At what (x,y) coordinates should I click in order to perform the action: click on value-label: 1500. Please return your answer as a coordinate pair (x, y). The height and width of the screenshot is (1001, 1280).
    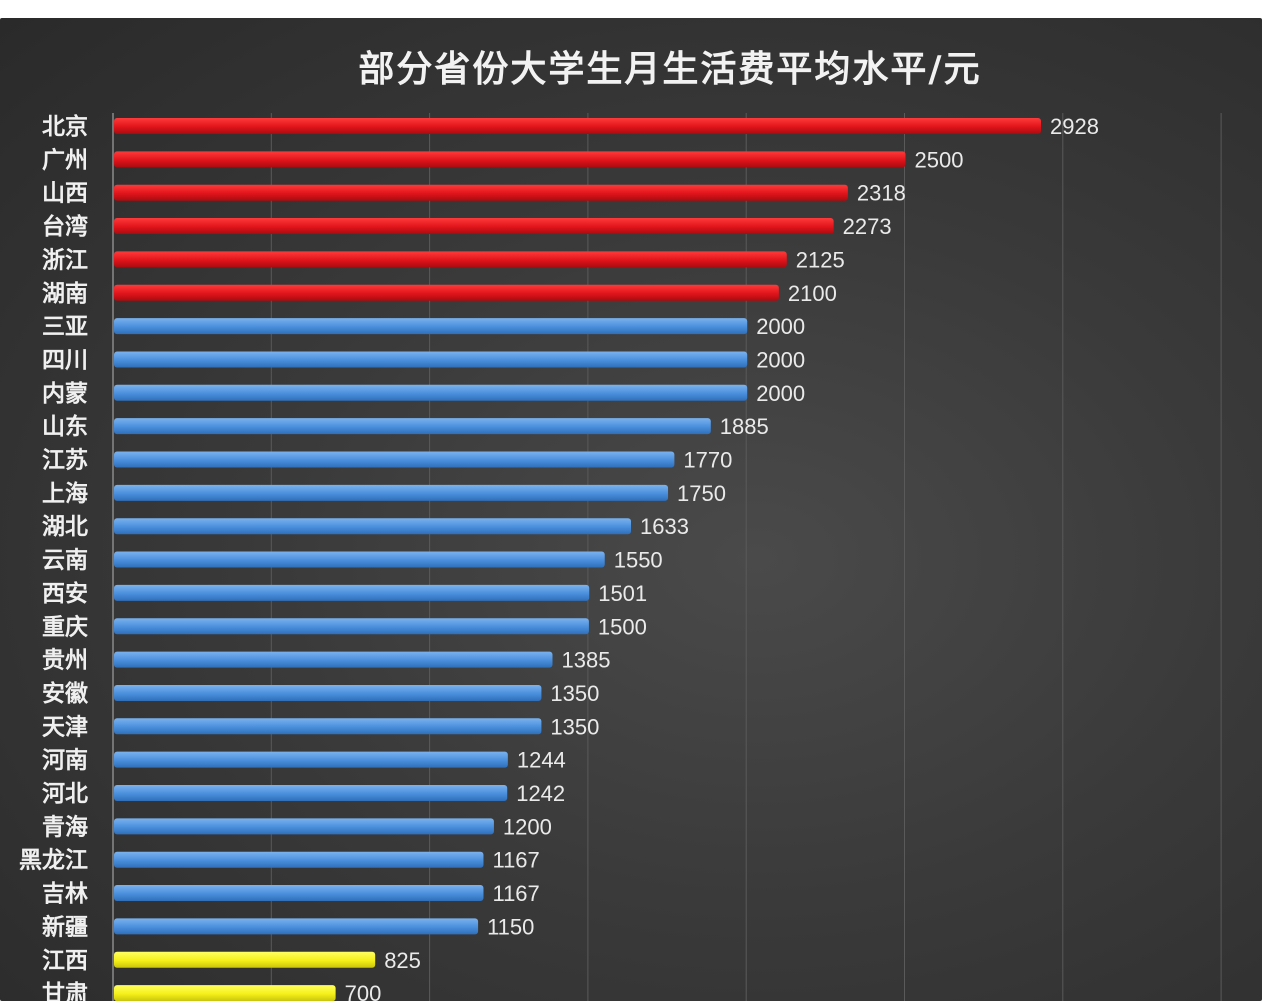
    Looking at the image, I should click on (622, 626).